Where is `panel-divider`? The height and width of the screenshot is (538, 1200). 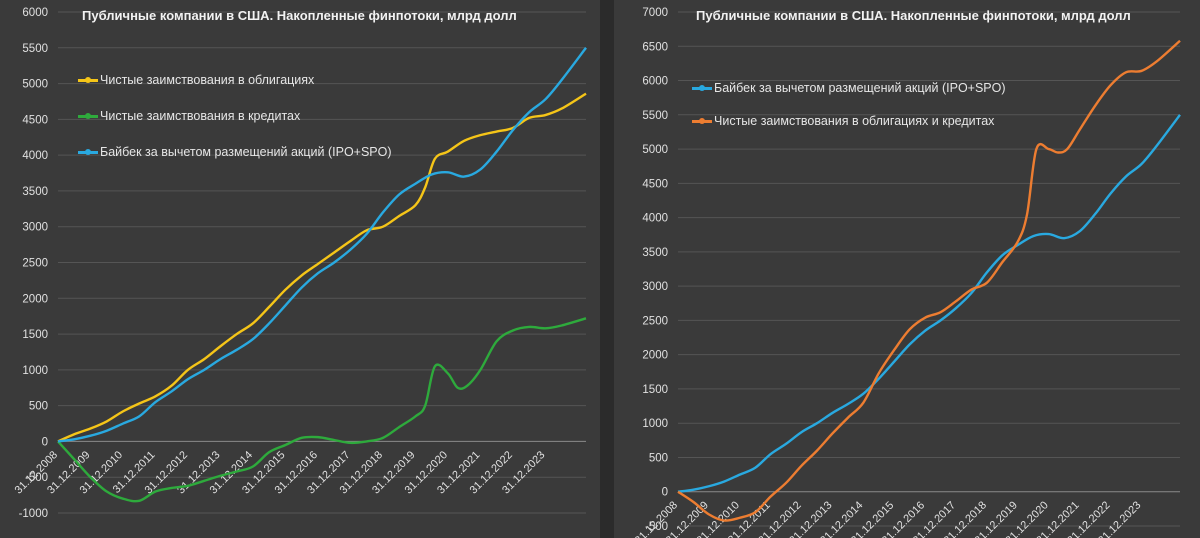
panel-divider is located at coordinates (607, 269).